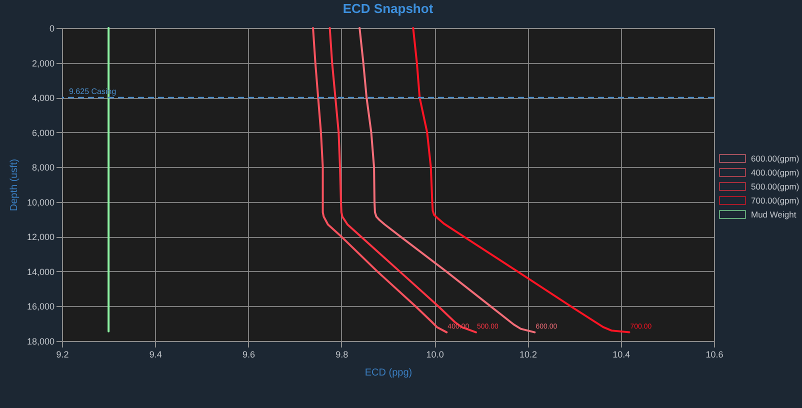  What do you see at coordinates (40, 271) in the screenshot?
I see `y-tick-label: 14,000` at bounding box center [40, 271].